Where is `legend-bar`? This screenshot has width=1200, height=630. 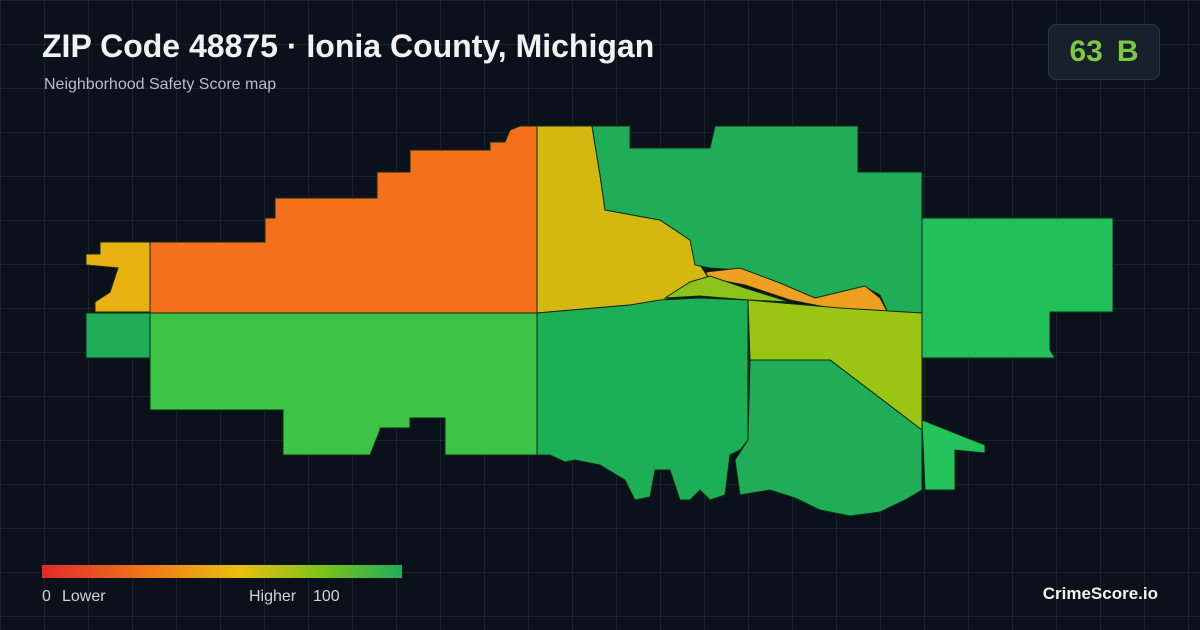
legend-bar is located at coordinates (222, 571).